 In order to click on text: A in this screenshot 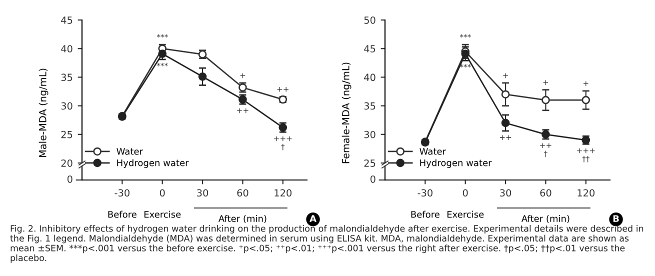, I will do `click(313, 218)`.